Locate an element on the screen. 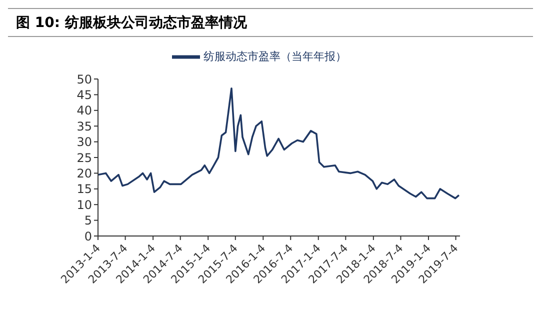 This screenshot has height=325, width=541. y-tick-label: 45 is located at coordinates (84, 95).